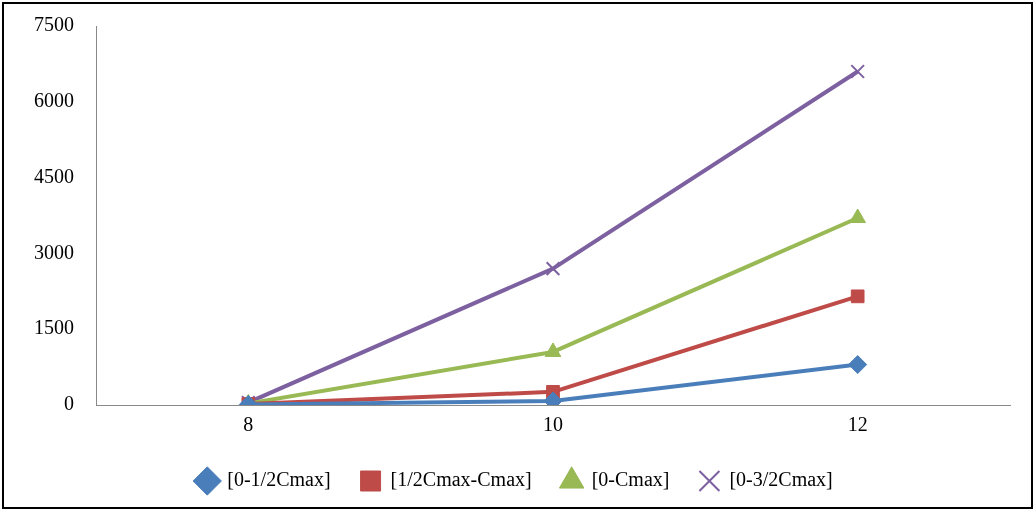  Describe the element at coordinates (54, 175) in the screenshot. I see `y-tick-label: 4500` at that location.